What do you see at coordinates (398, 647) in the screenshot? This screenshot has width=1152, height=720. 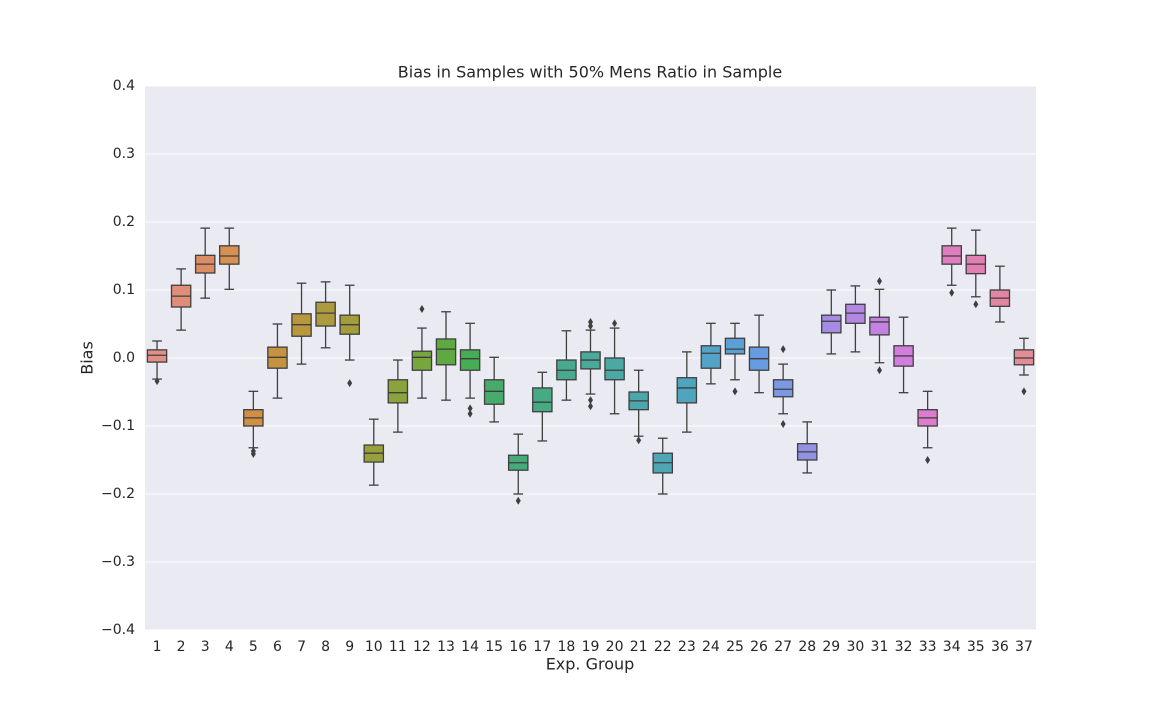 I see `x-tick-label: 11` at bounding box center [398, 647].